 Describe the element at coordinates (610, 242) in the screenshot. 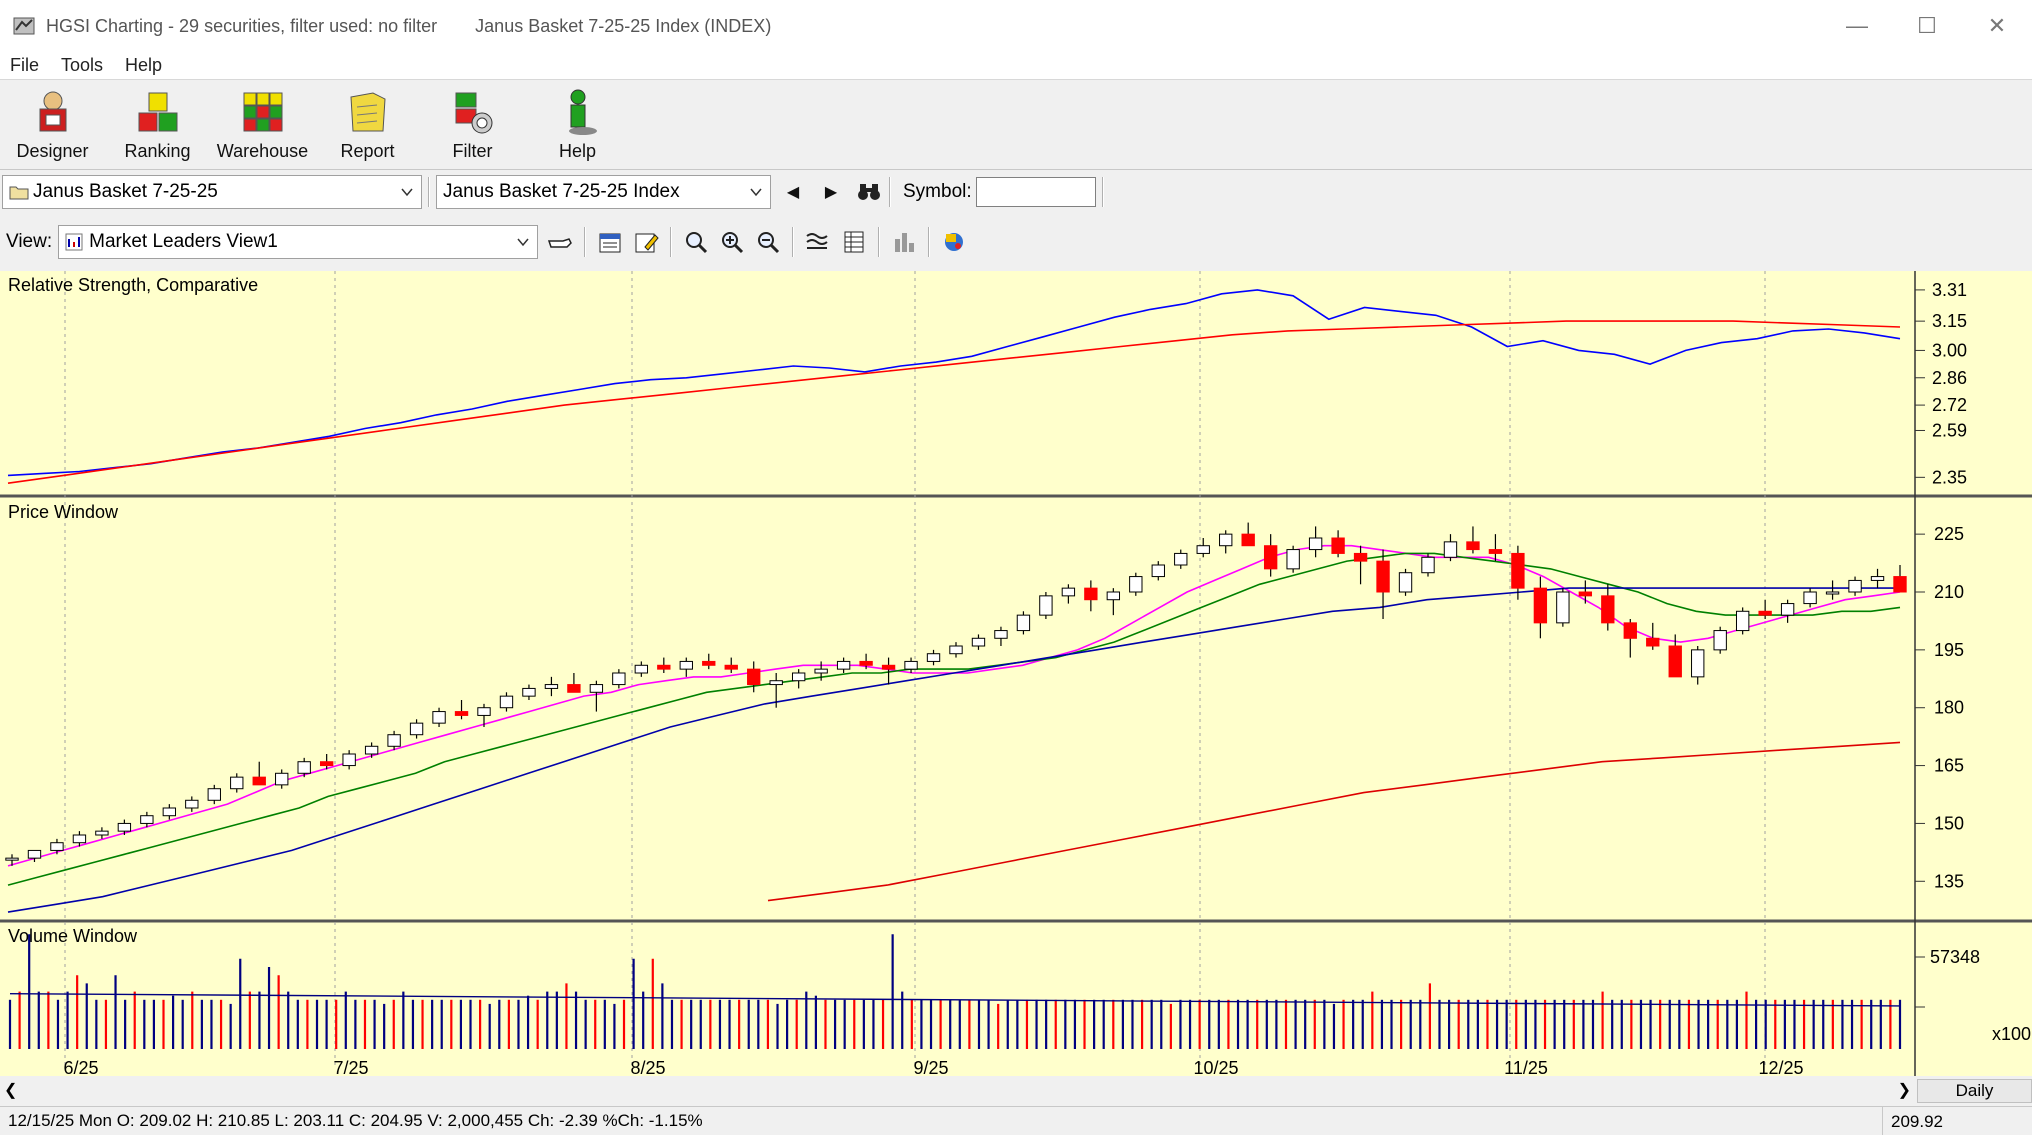

I see `chart-properties-button` at that location.